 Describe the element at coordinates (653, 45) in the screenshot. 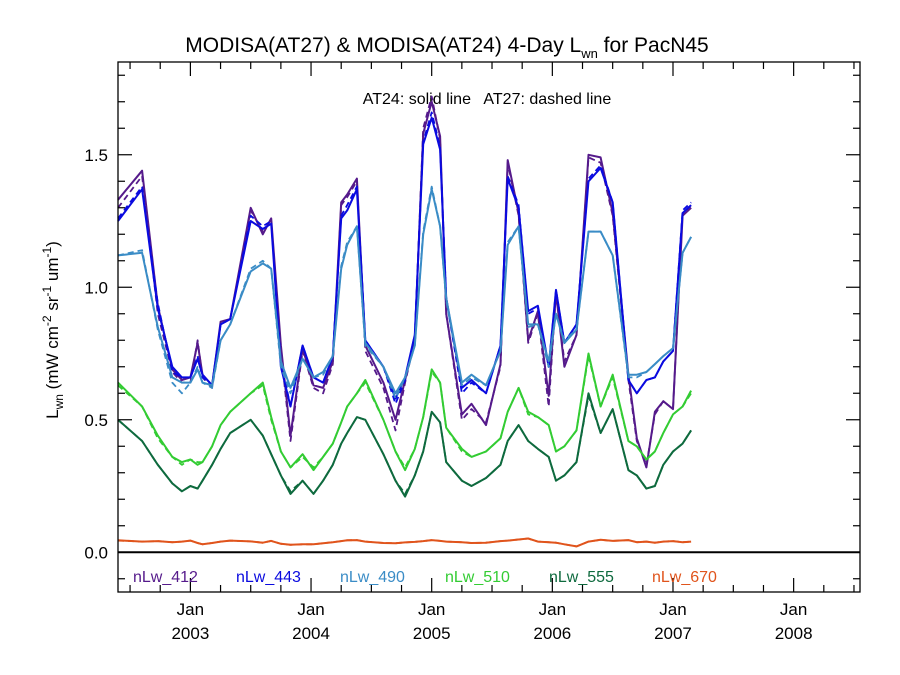

I see `chart-title-part2: for PacN45` at that location.